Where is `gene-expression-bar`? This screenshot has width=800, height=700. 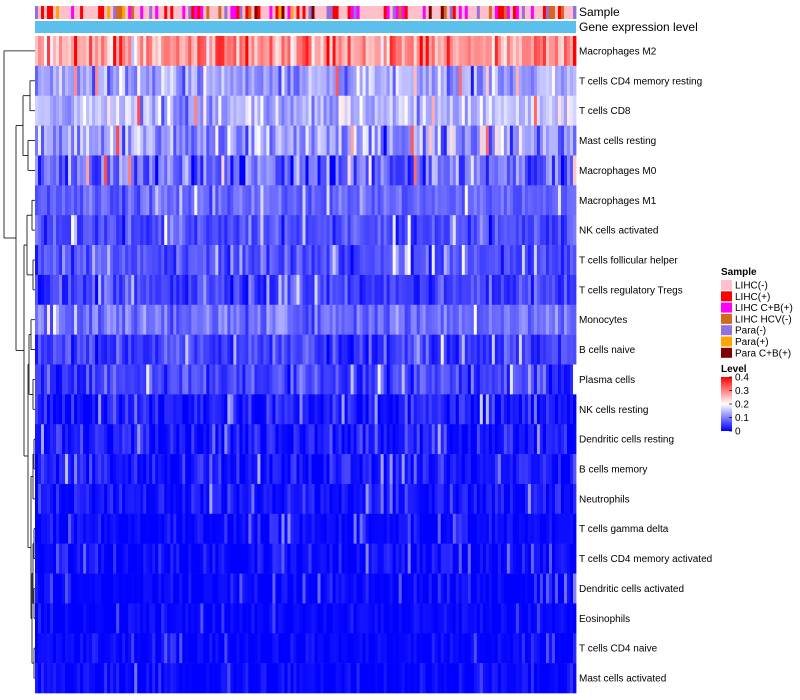
gene-expression-bar is located at coordinates (305, 27).